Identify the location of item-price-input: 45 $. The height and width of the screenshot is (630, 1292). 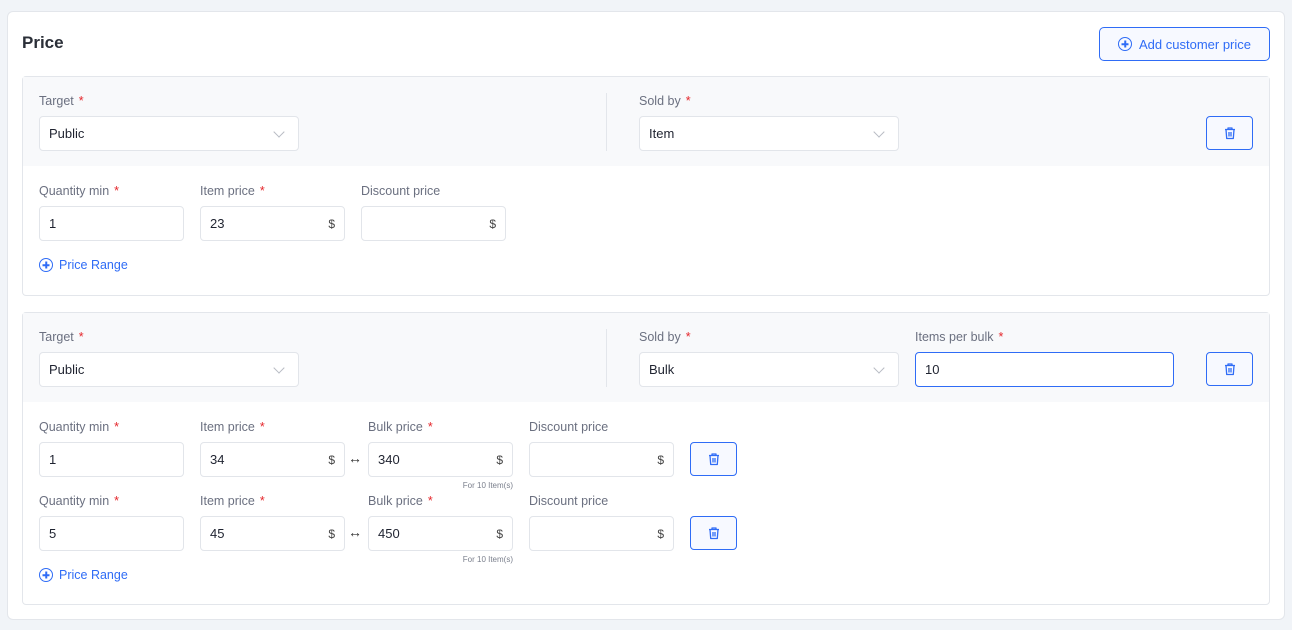
(272, 533).